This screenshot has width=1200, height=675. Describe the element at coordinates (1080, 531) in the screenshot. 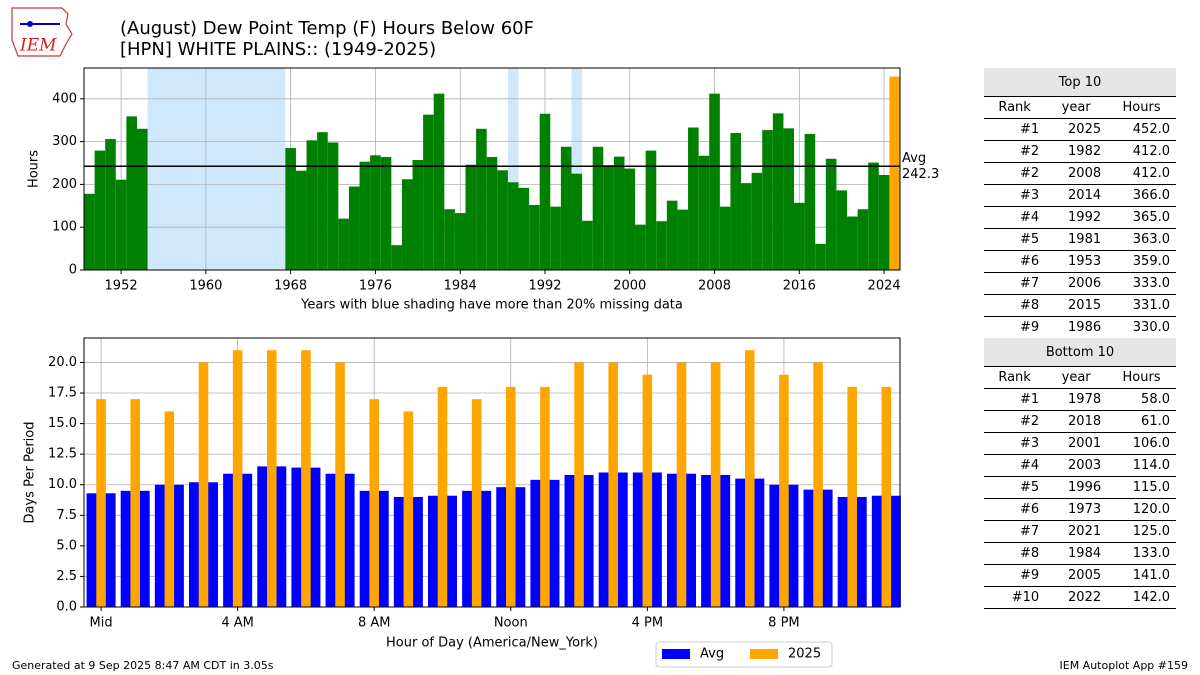

I see `table-row: #7 2021 125.0` at that location.